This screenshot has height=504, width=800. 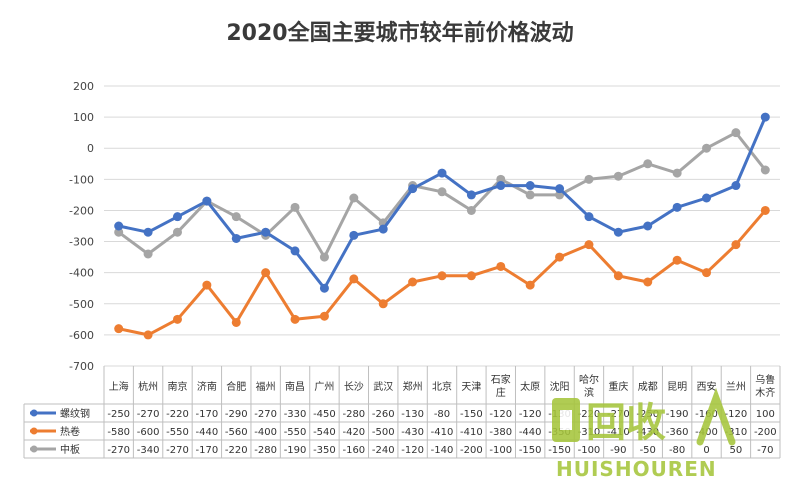 What do you see at coordinates (81, 366) in the screenshot?
I see `y-tick-label: -700` at bounding box center [81, 366].